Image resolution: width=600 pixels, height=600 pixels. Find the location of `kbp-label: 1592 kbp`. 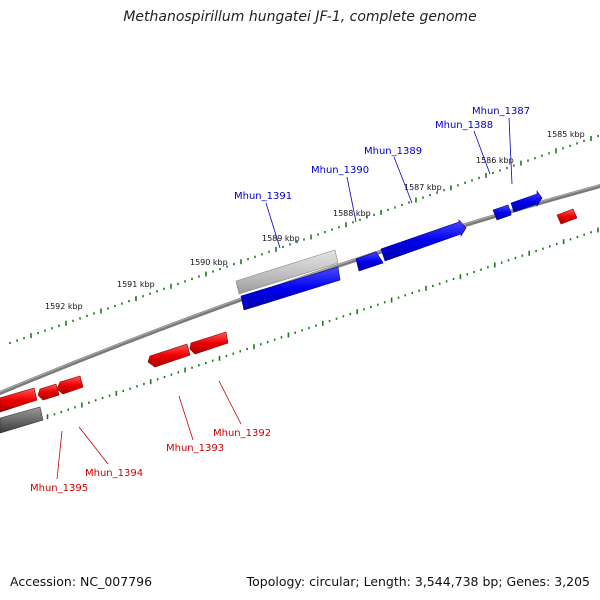

kbp-label: 1592 kbp is located at coordinates (64, 306).